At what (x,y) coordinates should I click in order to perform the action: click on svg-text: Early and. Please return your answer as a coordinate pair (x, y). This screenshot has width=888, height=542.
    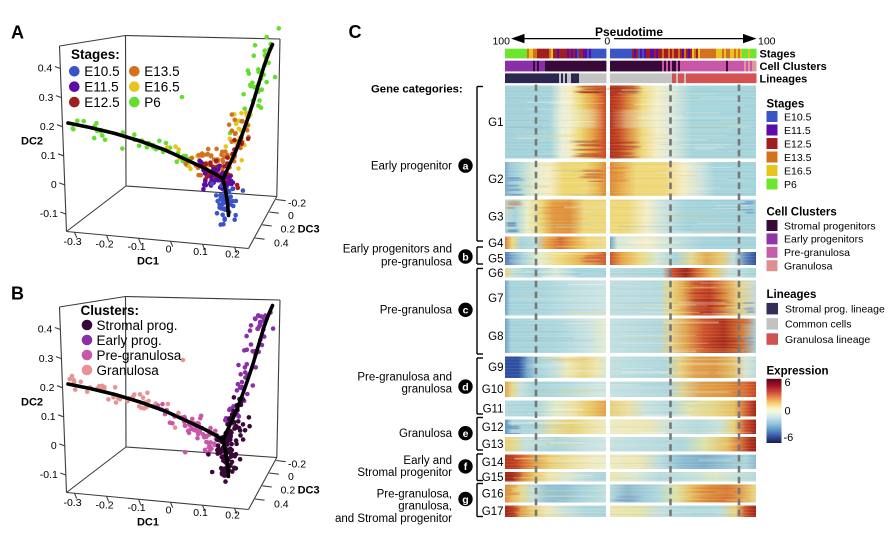
    Looking at the image, I should click on (427, 461).